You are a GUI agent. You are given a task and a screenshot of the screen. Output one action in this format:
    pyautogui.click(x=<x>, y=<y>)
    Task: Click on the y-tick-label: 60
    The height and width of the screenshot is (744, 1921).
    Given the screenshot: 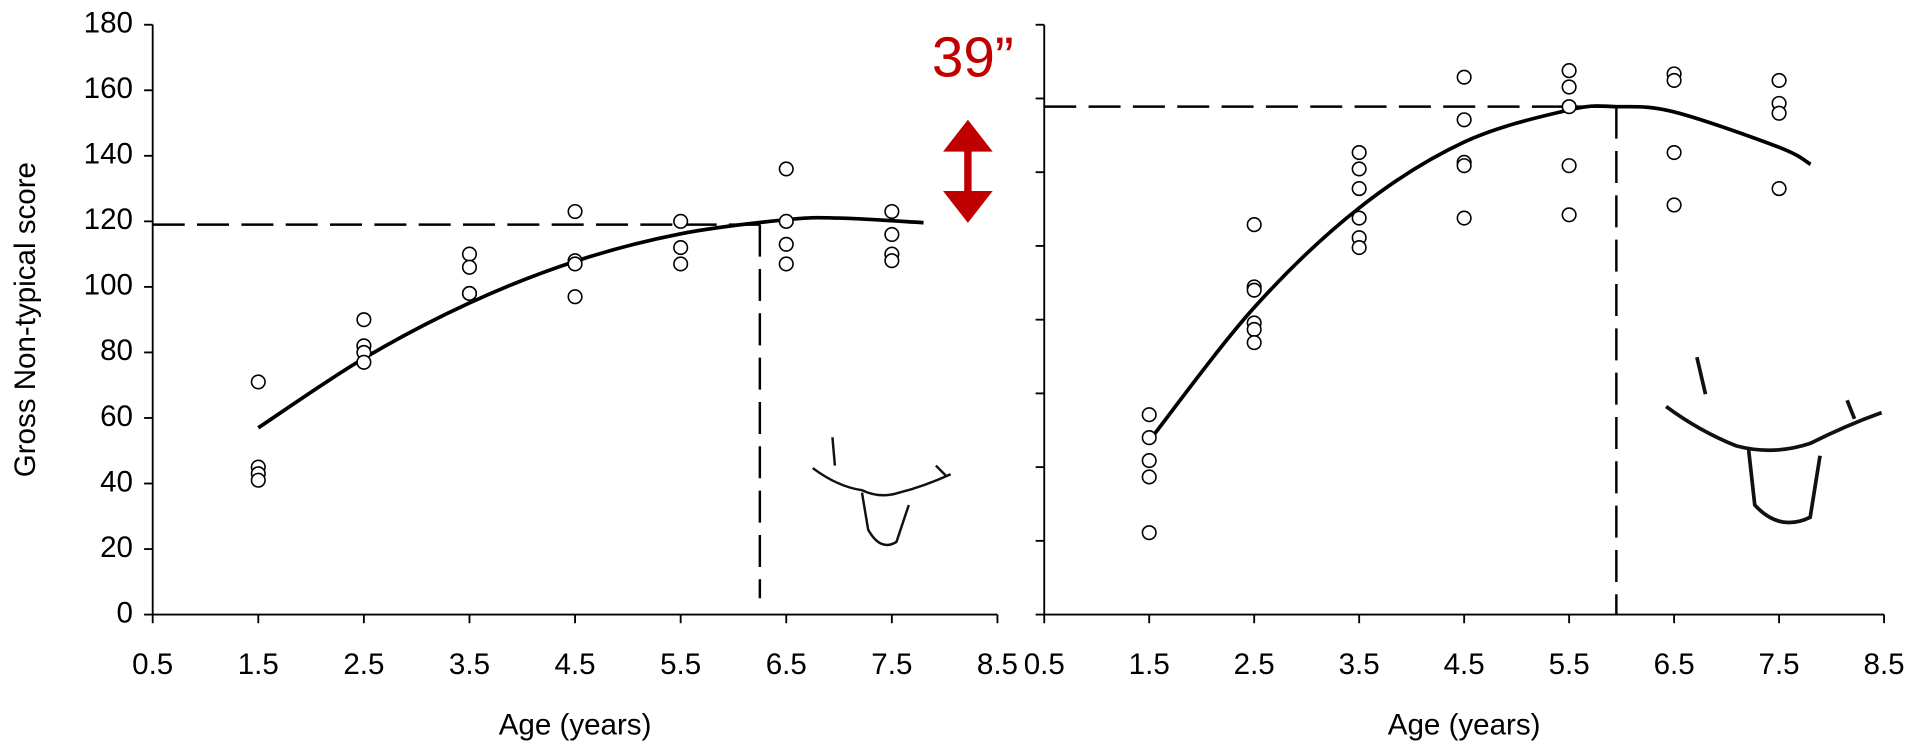 What is the action you would take?
    pyautogui.click(x=116, y=416)
    